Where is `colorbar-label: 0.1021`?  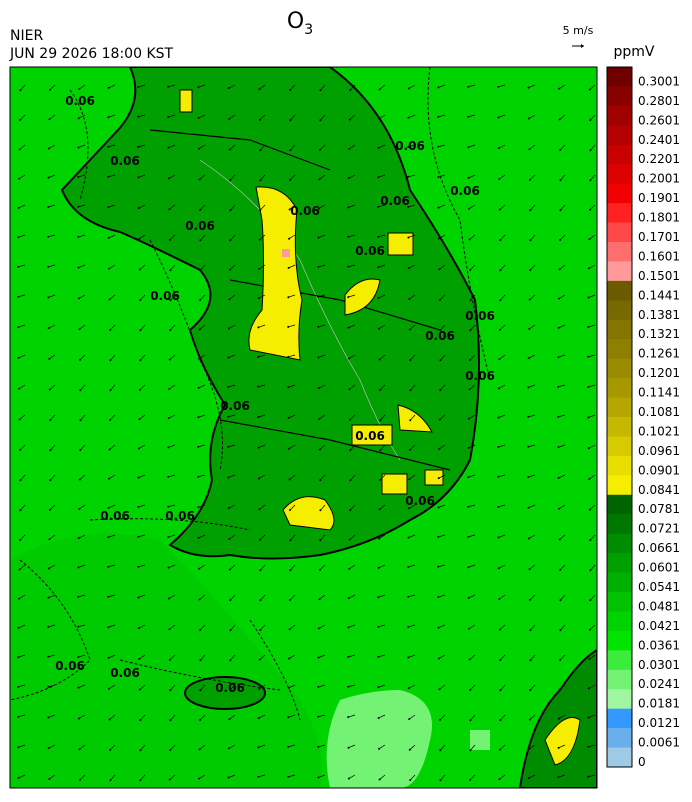
colorbar-label: 0.1021 is located at coordinates (659, 431).